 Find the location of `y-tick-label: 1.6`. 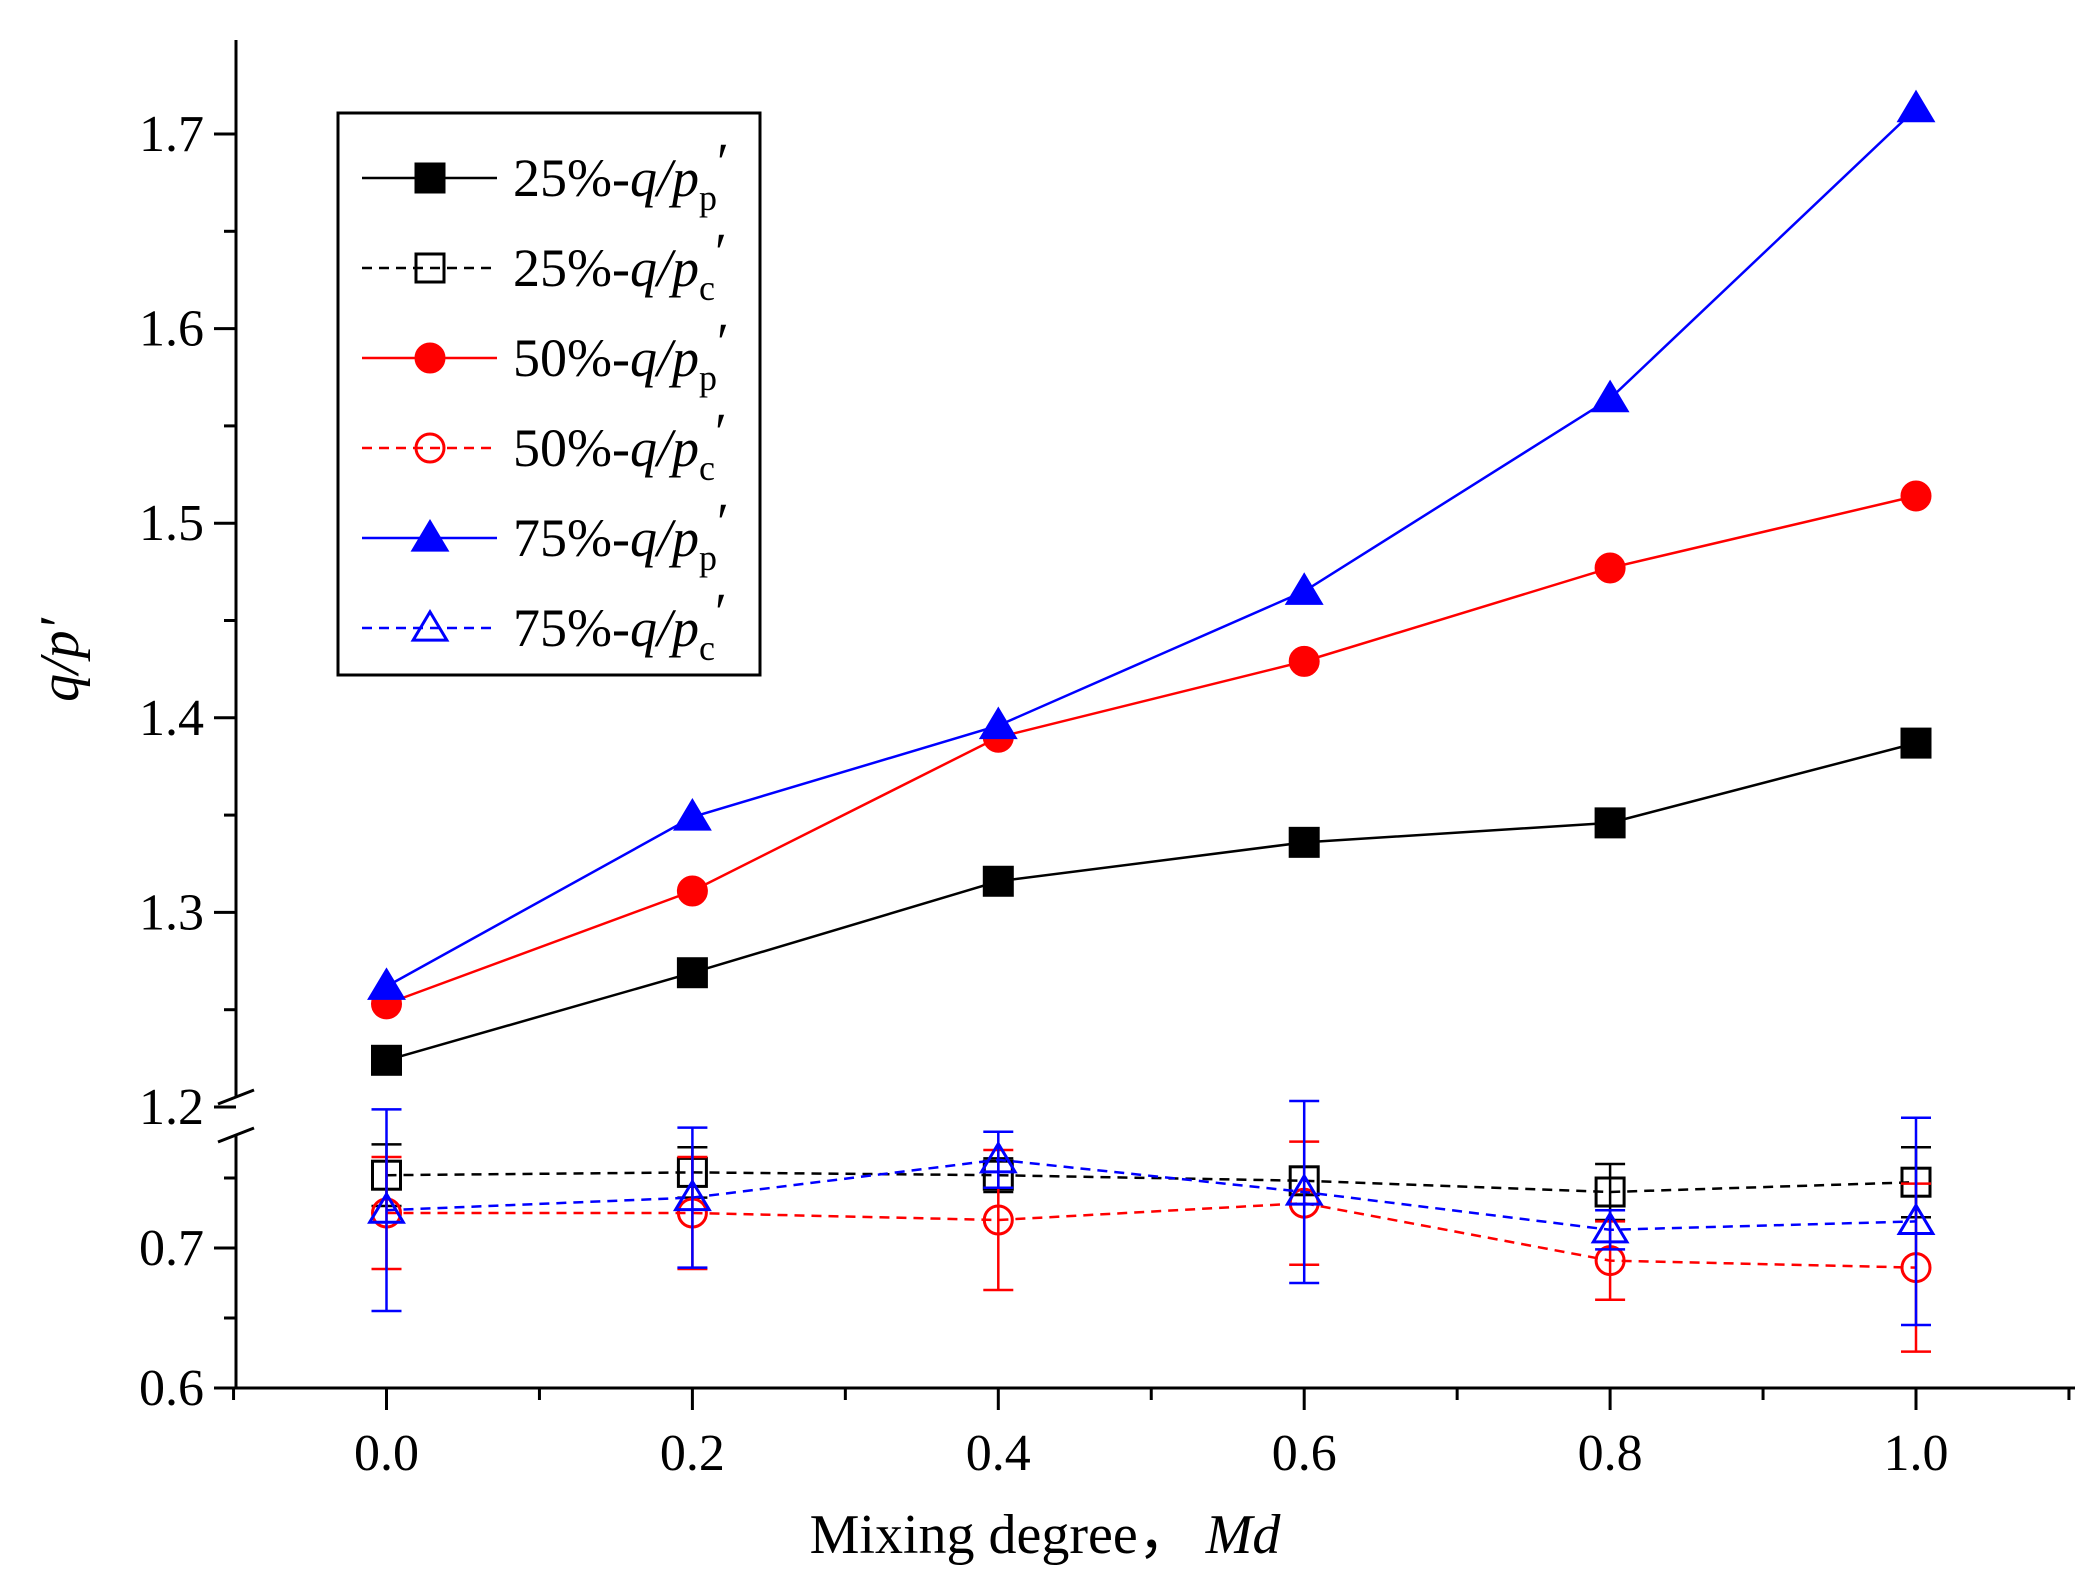

y-tick-label: 1.6 is located at coordinates (171, 329).